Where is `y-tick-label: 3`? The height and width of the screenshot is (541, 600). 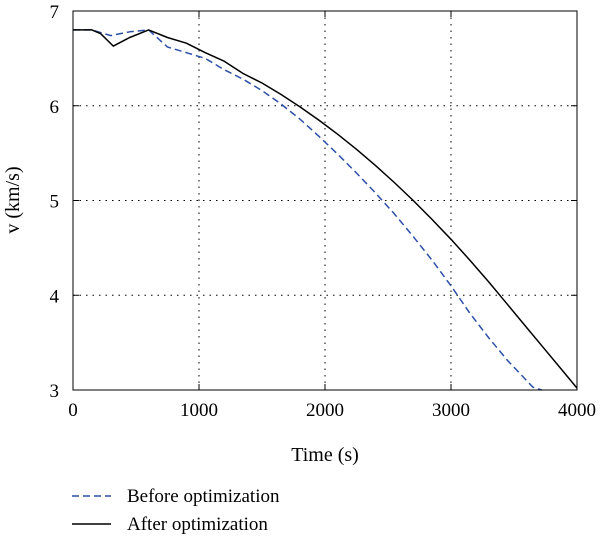 y-tick-label: 3 is located at coordinates (55, 391).